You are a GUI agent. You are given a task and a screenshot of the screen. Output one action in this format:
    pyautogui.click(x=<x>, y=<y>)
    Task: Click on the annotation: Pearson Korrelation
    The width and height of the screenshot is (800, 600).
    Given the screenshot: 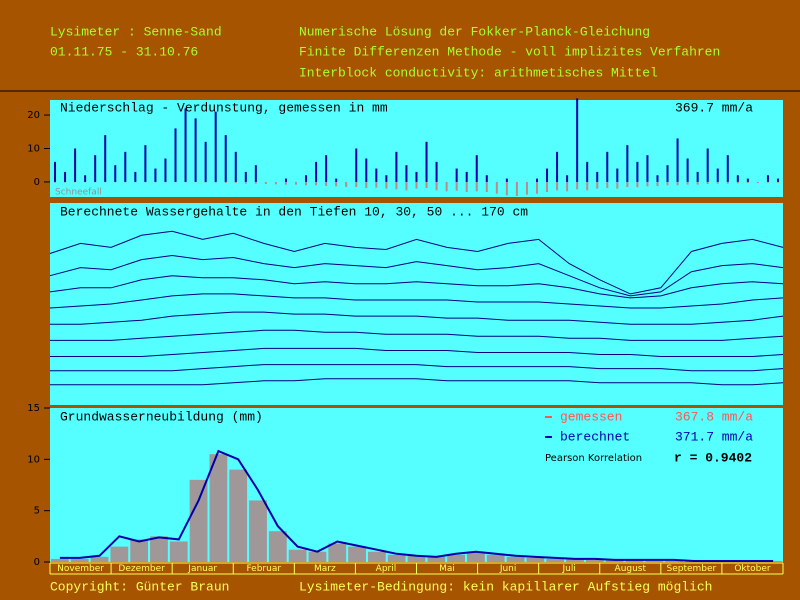 What is the action you would take?
    pyautogui.click(x=593, y=458)
    